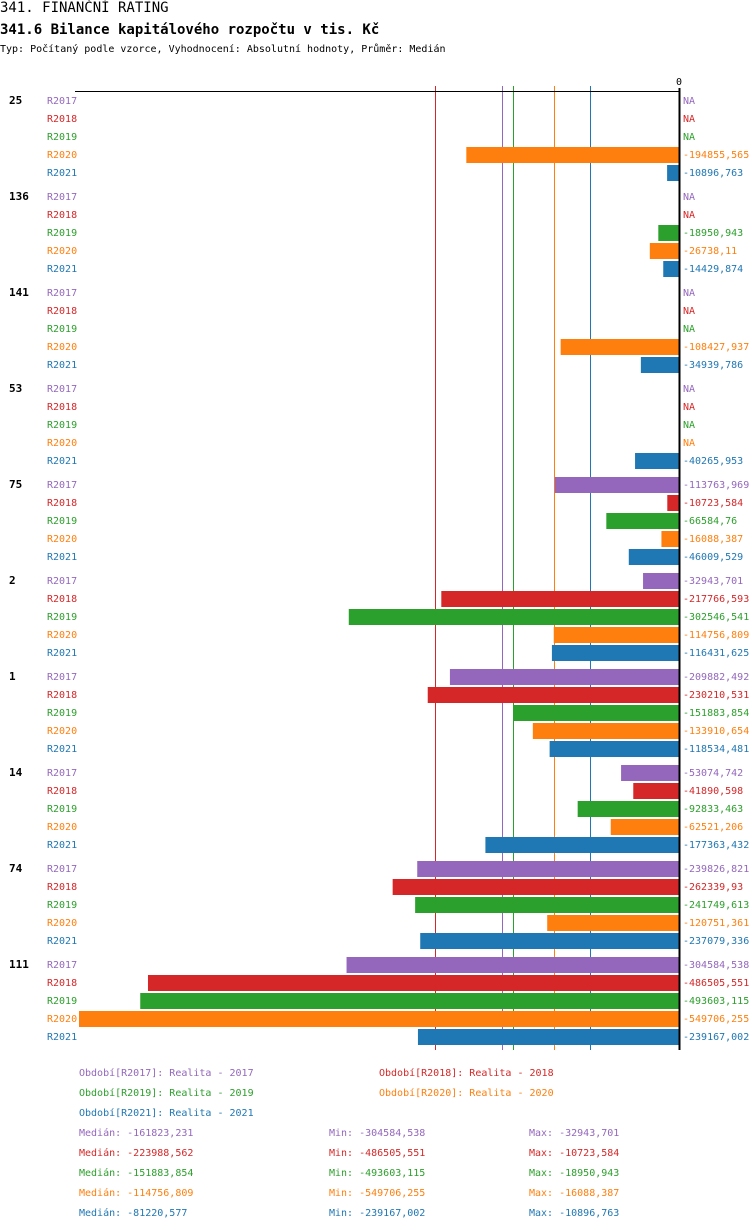 This screenshot has width=750, height=1232. What do you see at coordinates (716, 749) in the screenshot?
I see `value-label: -118534,481` at bounding box center [716, 749].